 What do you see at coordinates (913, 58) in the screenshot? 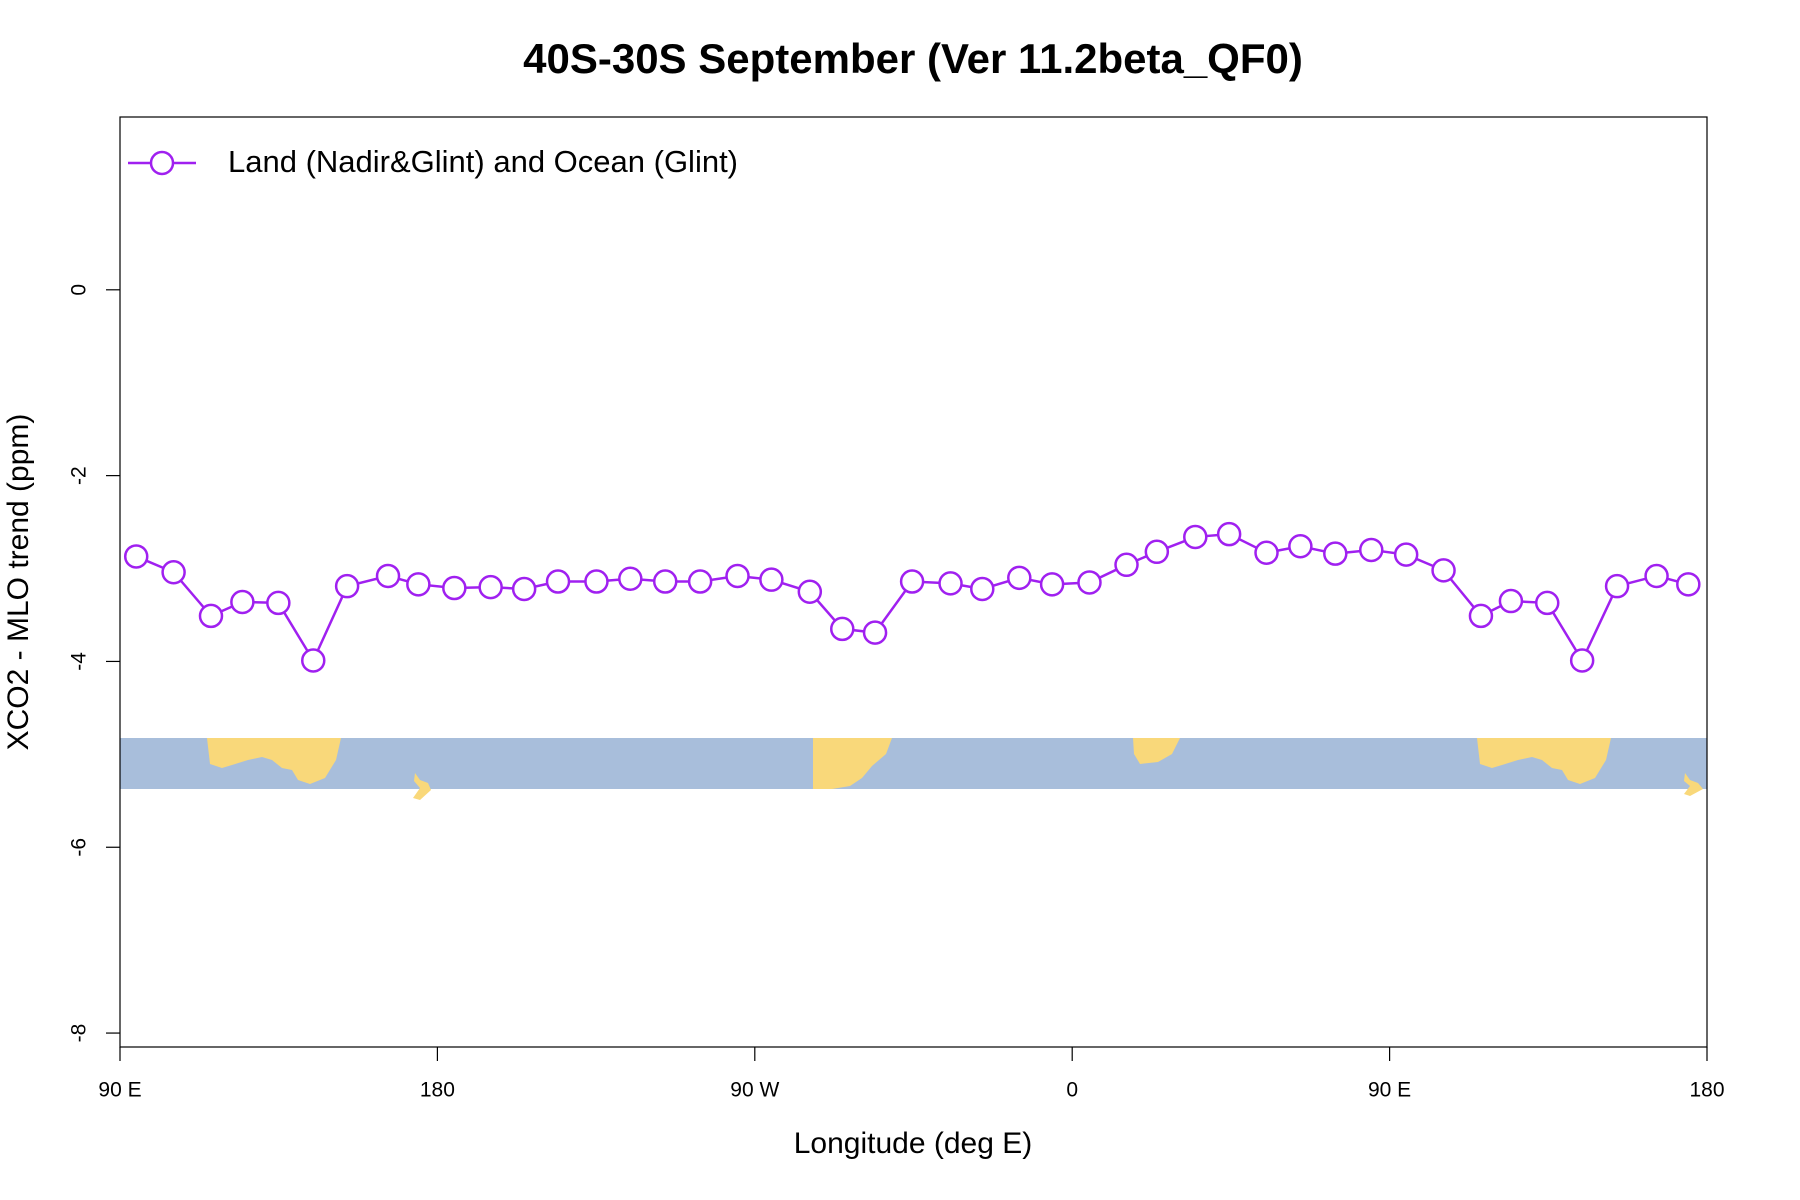
I see `chart-title: 40S-30S September (Ver 11.2beta_QF0)` at bounding box center [913, 58].